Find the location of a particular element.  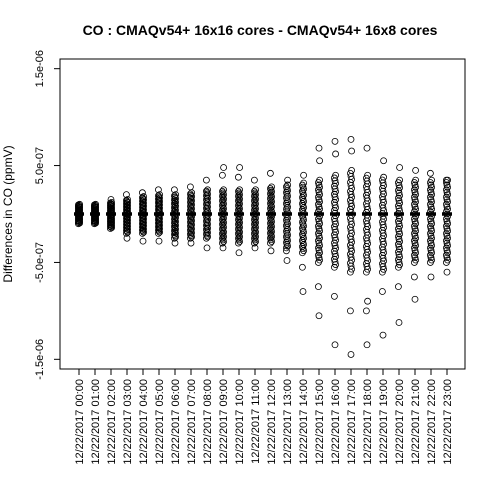

x-tick-label: 12/22/2017 08:00 is located at coordinates (208, 422).